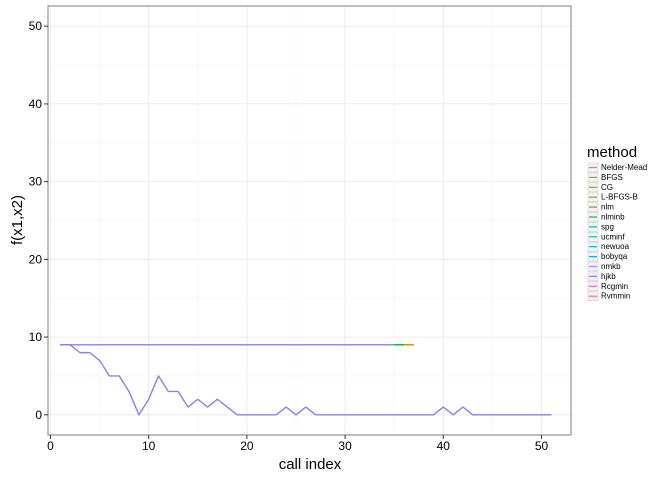 This screenshot has width=672, height=480. What do you see at coordinates (36, 104) in the screenshot?
I see `y-tick-label: 40` at bounding box center [36, 104].